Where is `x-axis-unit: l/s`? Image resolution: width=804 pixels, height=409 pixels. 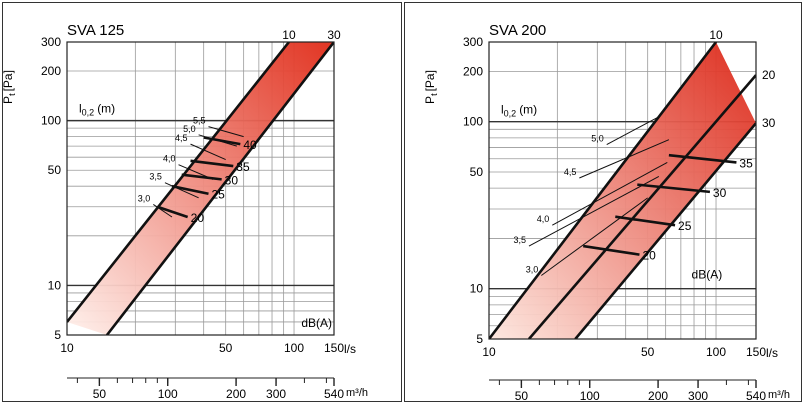
x-axis-unit: l/s is located at coordinates (350, 349).